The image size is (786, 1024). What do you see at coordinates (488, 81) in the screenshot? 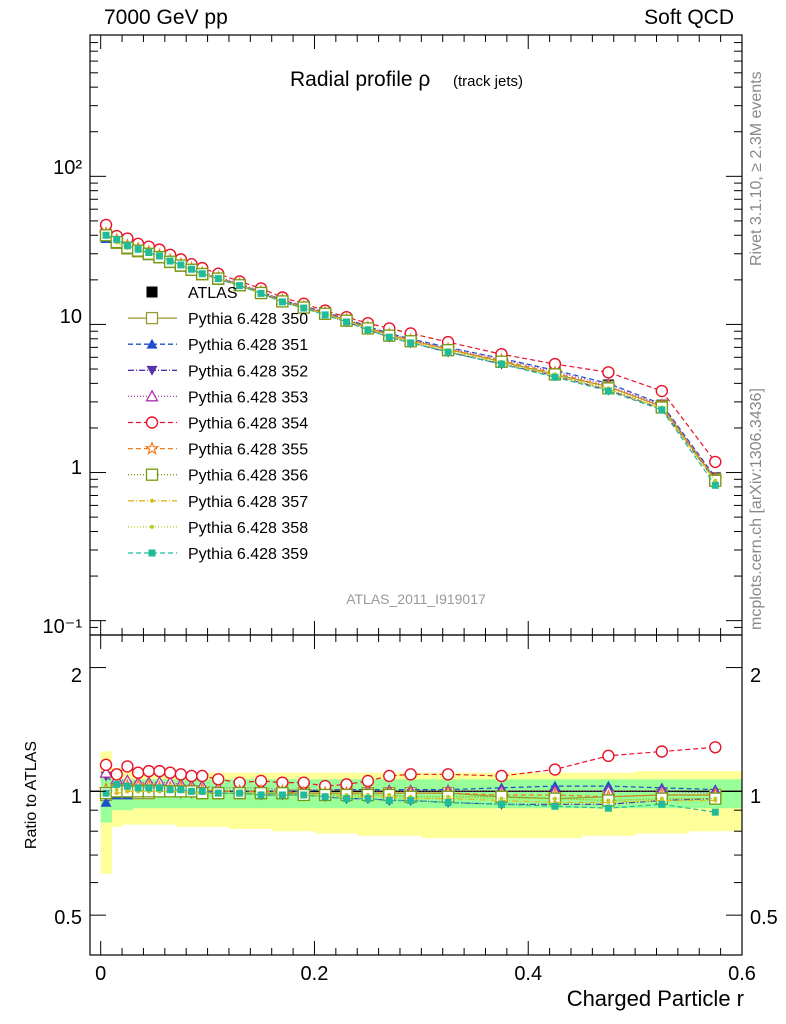
I see `main-subtitle: (track jets)` at bounding box center [488, 81].